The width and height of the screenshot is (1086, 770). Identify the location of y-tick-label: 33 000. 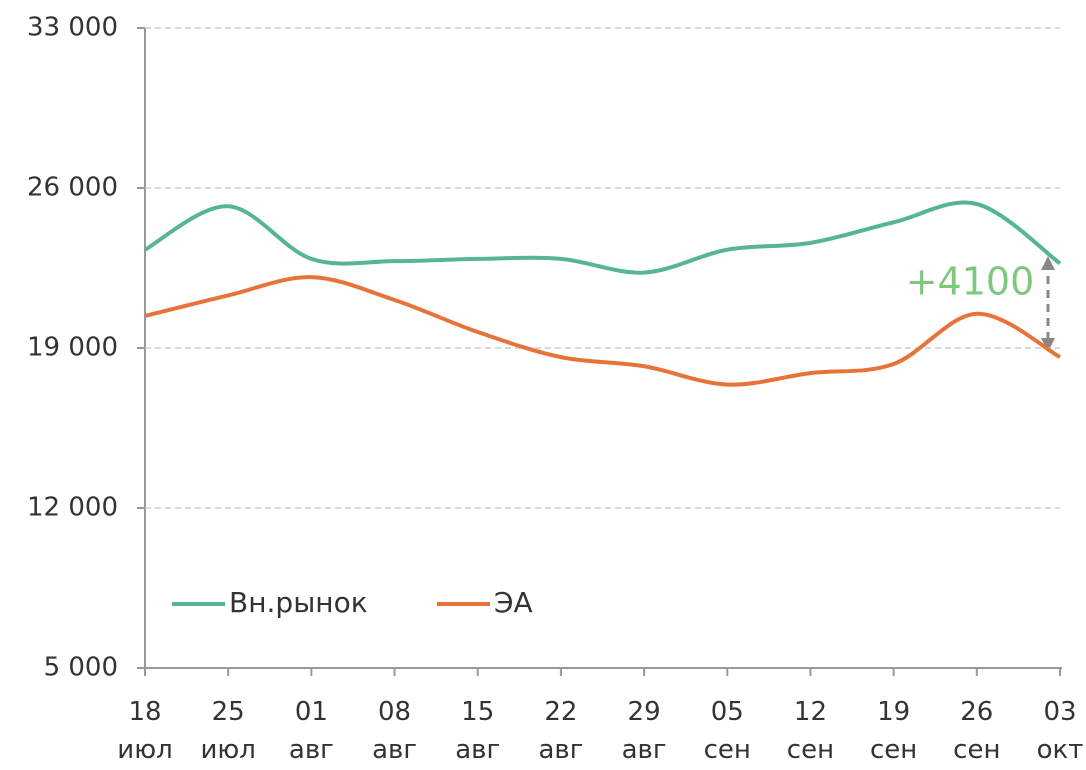
(72, 28).